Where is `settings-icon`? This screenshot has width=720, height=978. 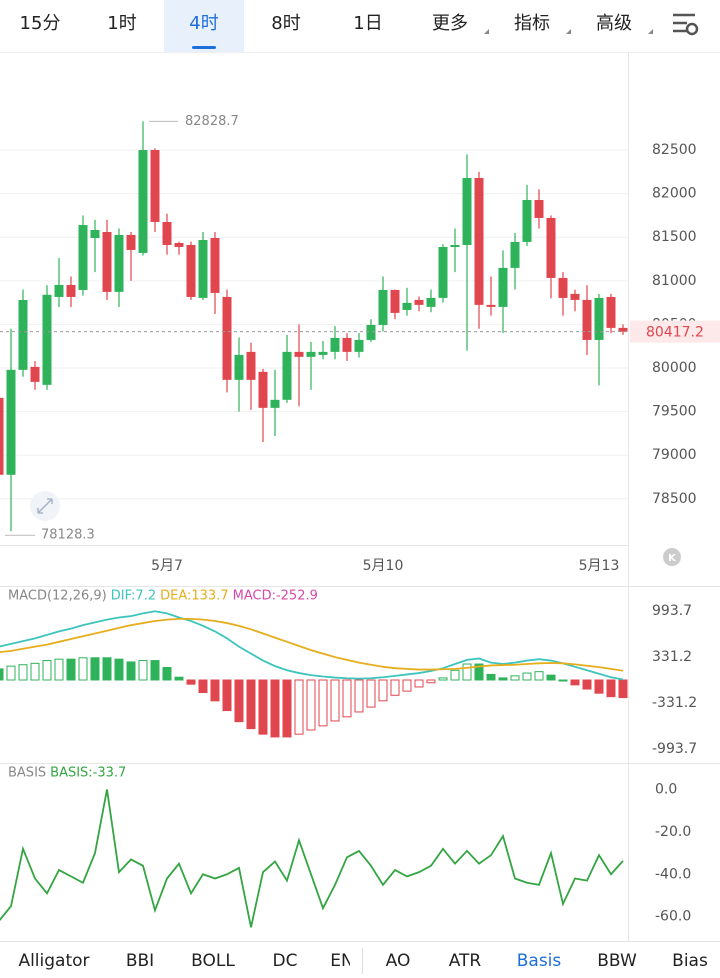
settings-icon is located at coordinates (684, 23).